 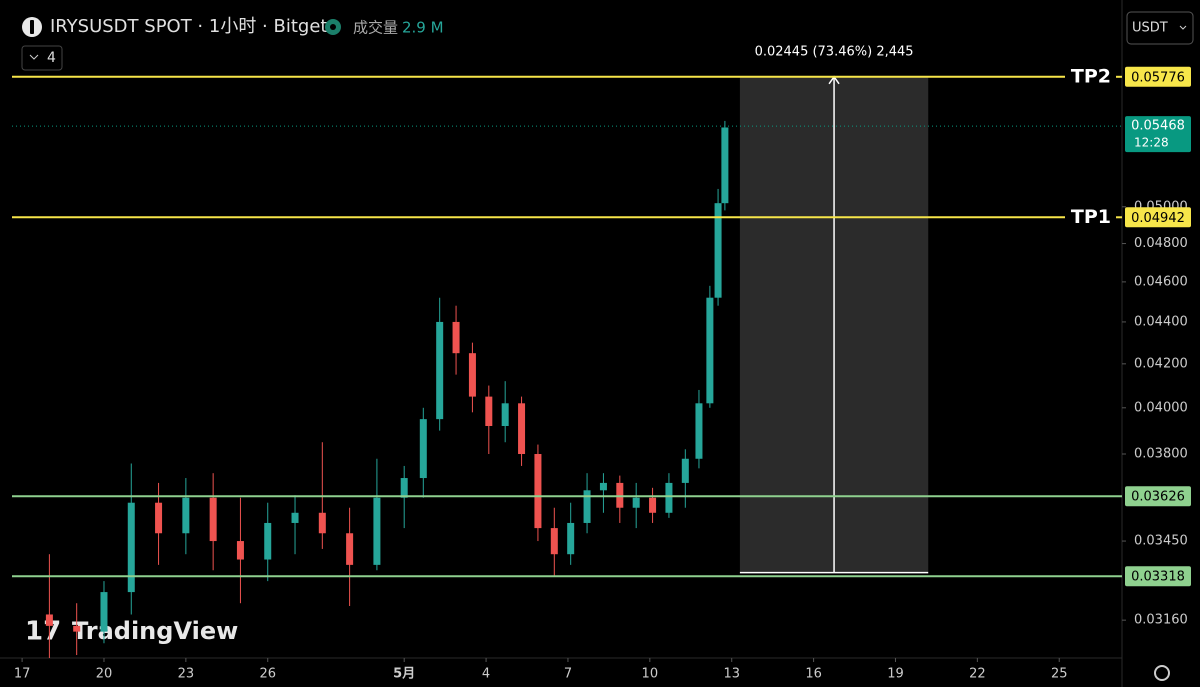 I want to click on x-tick-label: 25, so click(x=1059, y=674).